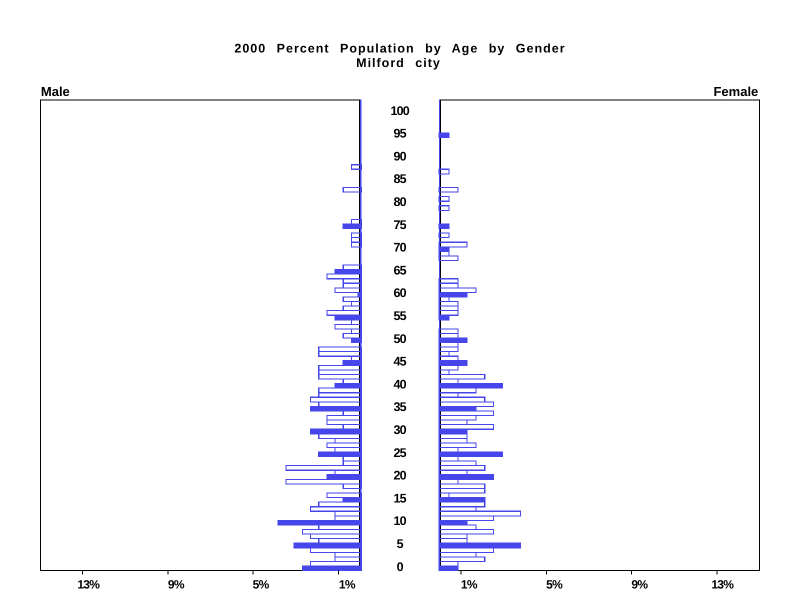 This screenshot has width=800, height=600. I want to click on svg-text: 15, so click(400, 498).